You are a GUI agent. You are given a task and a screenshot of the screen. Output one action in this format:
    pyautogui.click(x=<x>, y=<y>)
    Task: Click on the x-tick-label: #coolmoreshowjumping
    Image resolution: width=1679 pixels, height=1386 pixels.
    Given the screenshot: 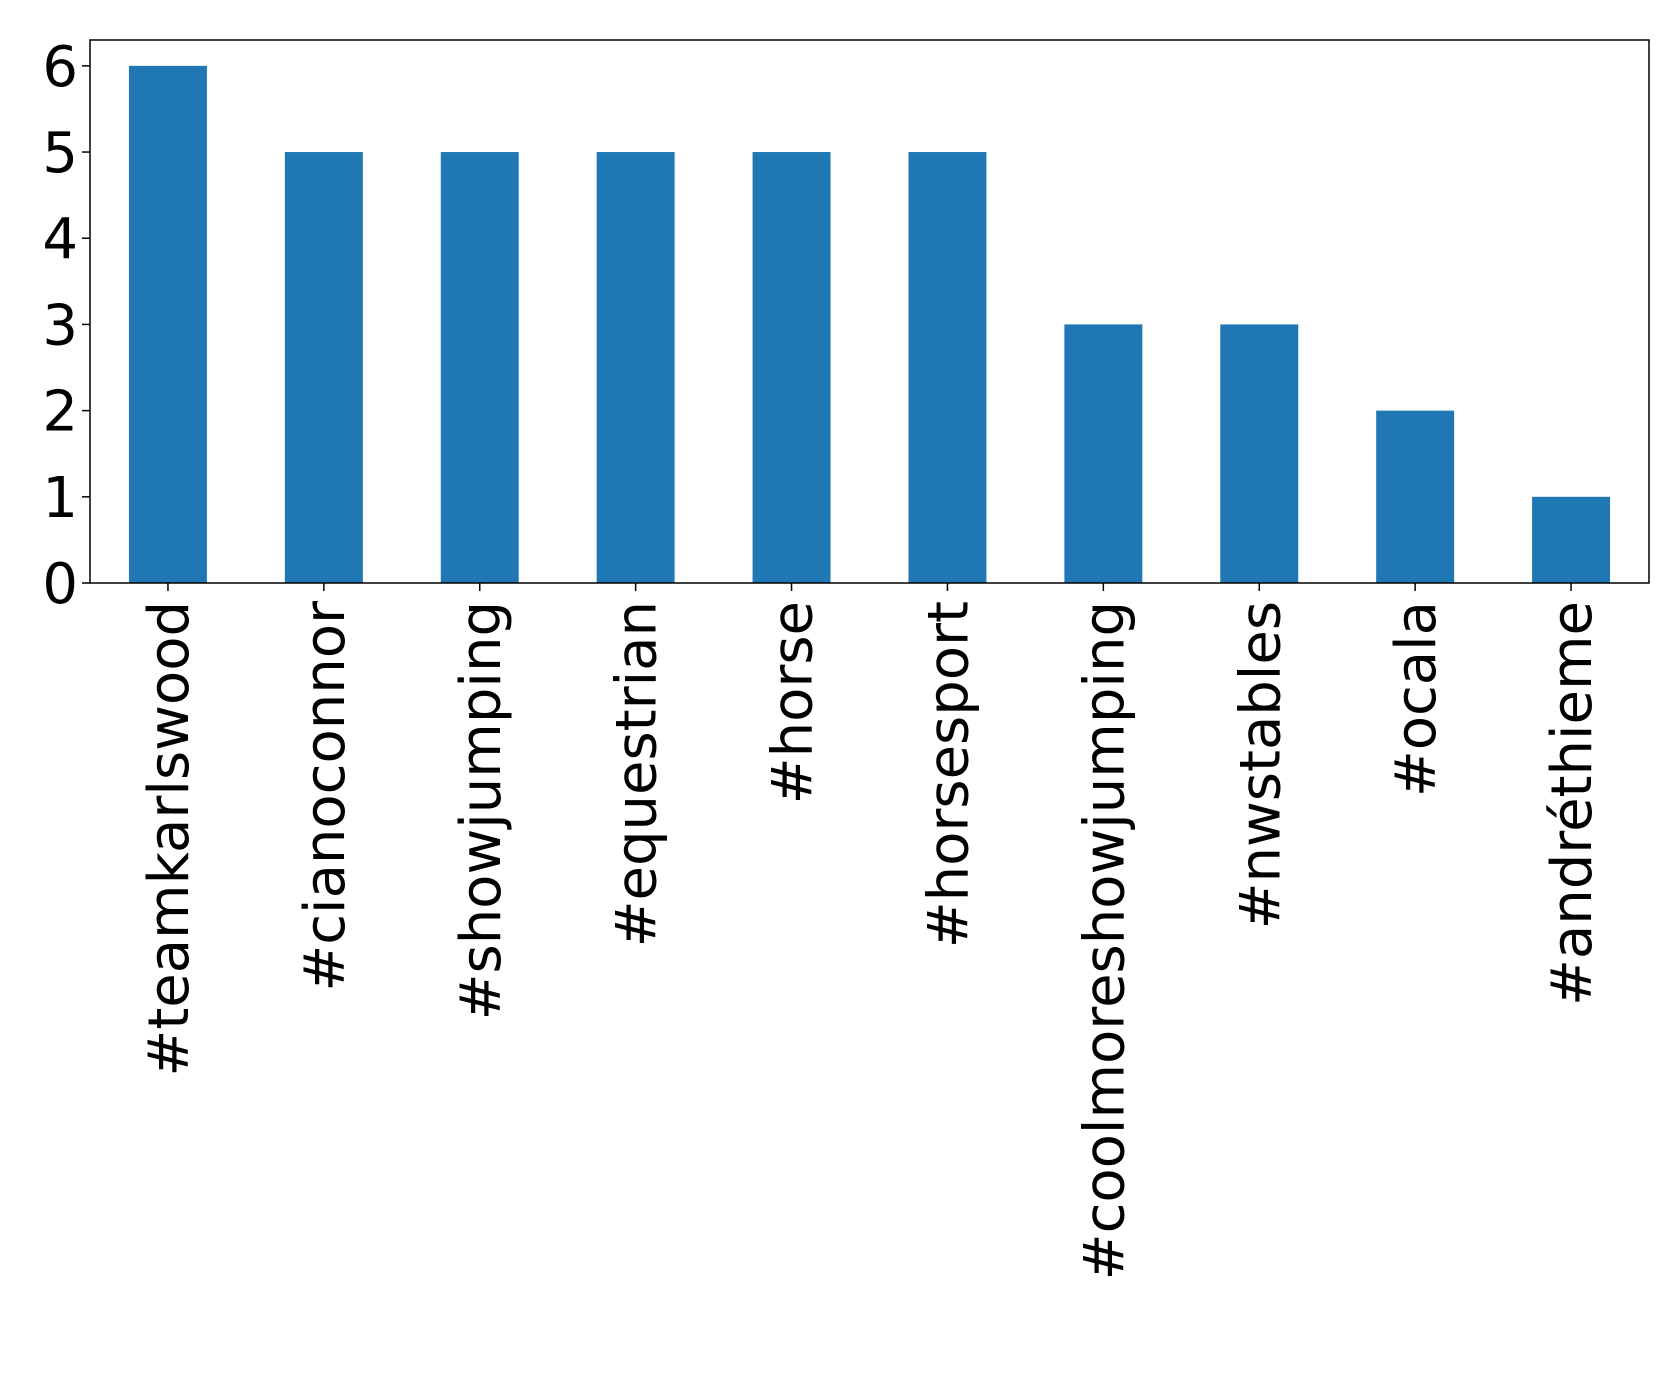 What is the action you would take?
    pyautogui.click(x=1104, y=940)
    